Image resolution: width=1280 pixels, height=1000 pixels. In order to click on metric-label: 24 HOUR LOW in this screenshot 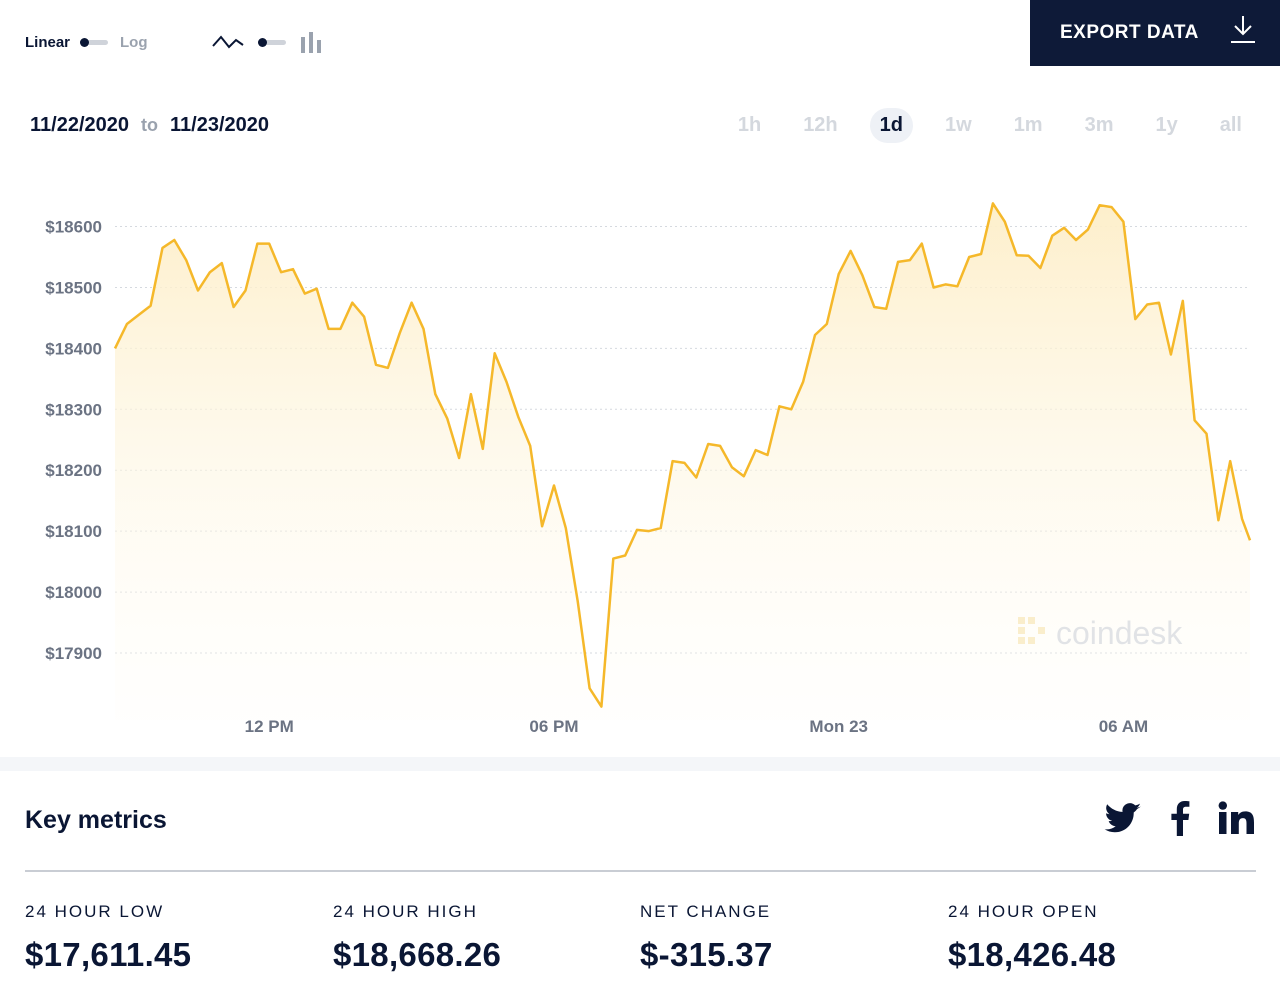, I will do `click(95, 911)`.